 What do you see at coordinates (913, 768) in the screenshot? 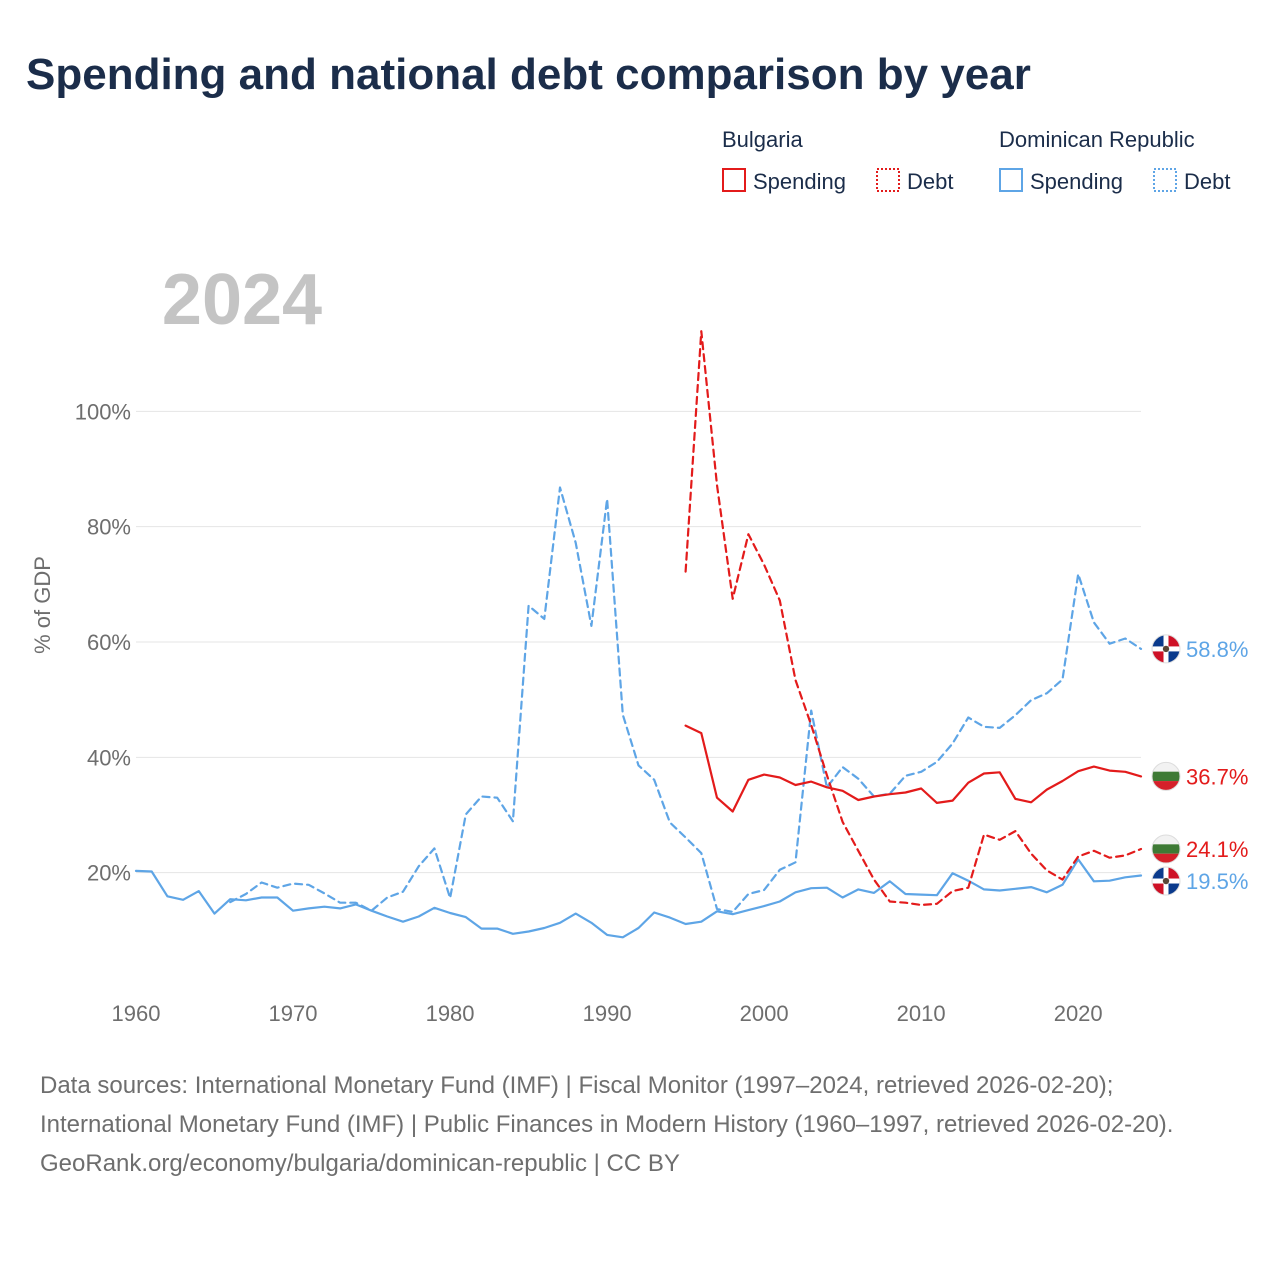
I see `series-line-bulgaria-spending` at bounding box center [913, 768].